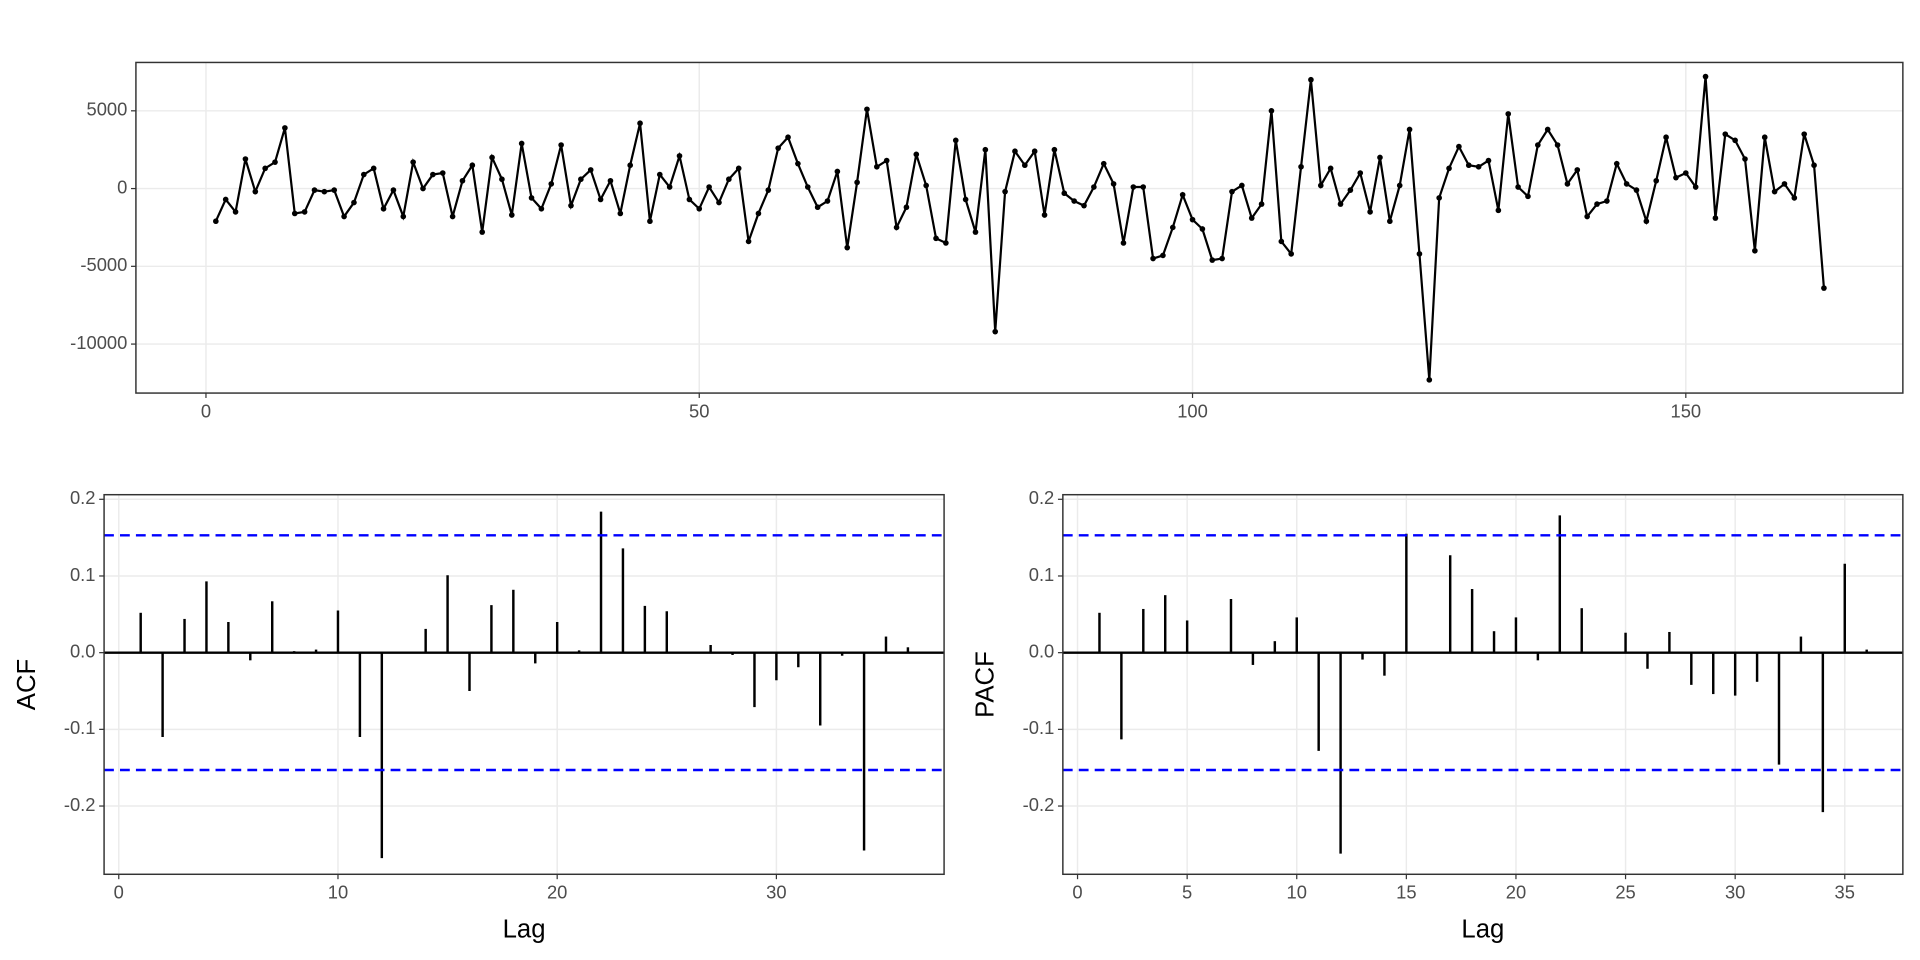  Describe the element at coordinates (986, 684) in the screenshot. I see `y-axis-title: PACF` at that location.